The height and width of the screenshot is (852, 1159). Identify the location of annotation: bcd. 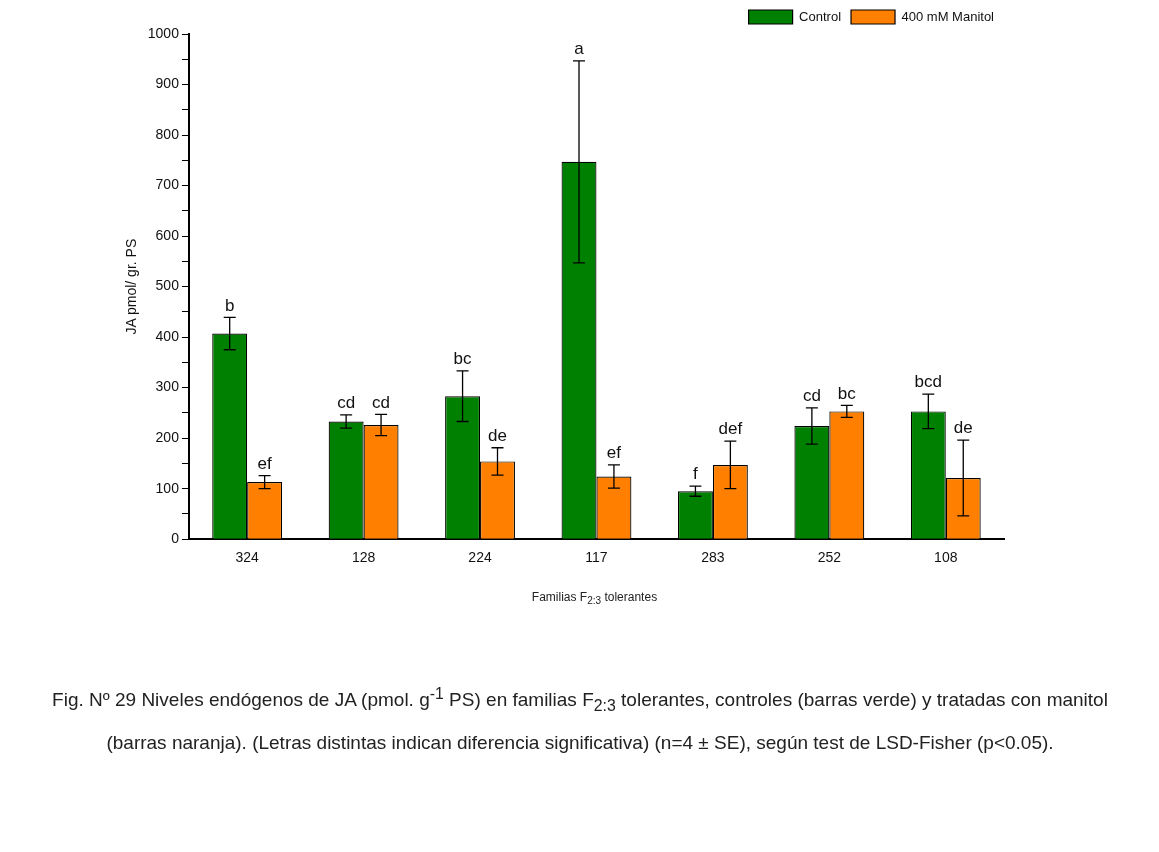
(928, 382).